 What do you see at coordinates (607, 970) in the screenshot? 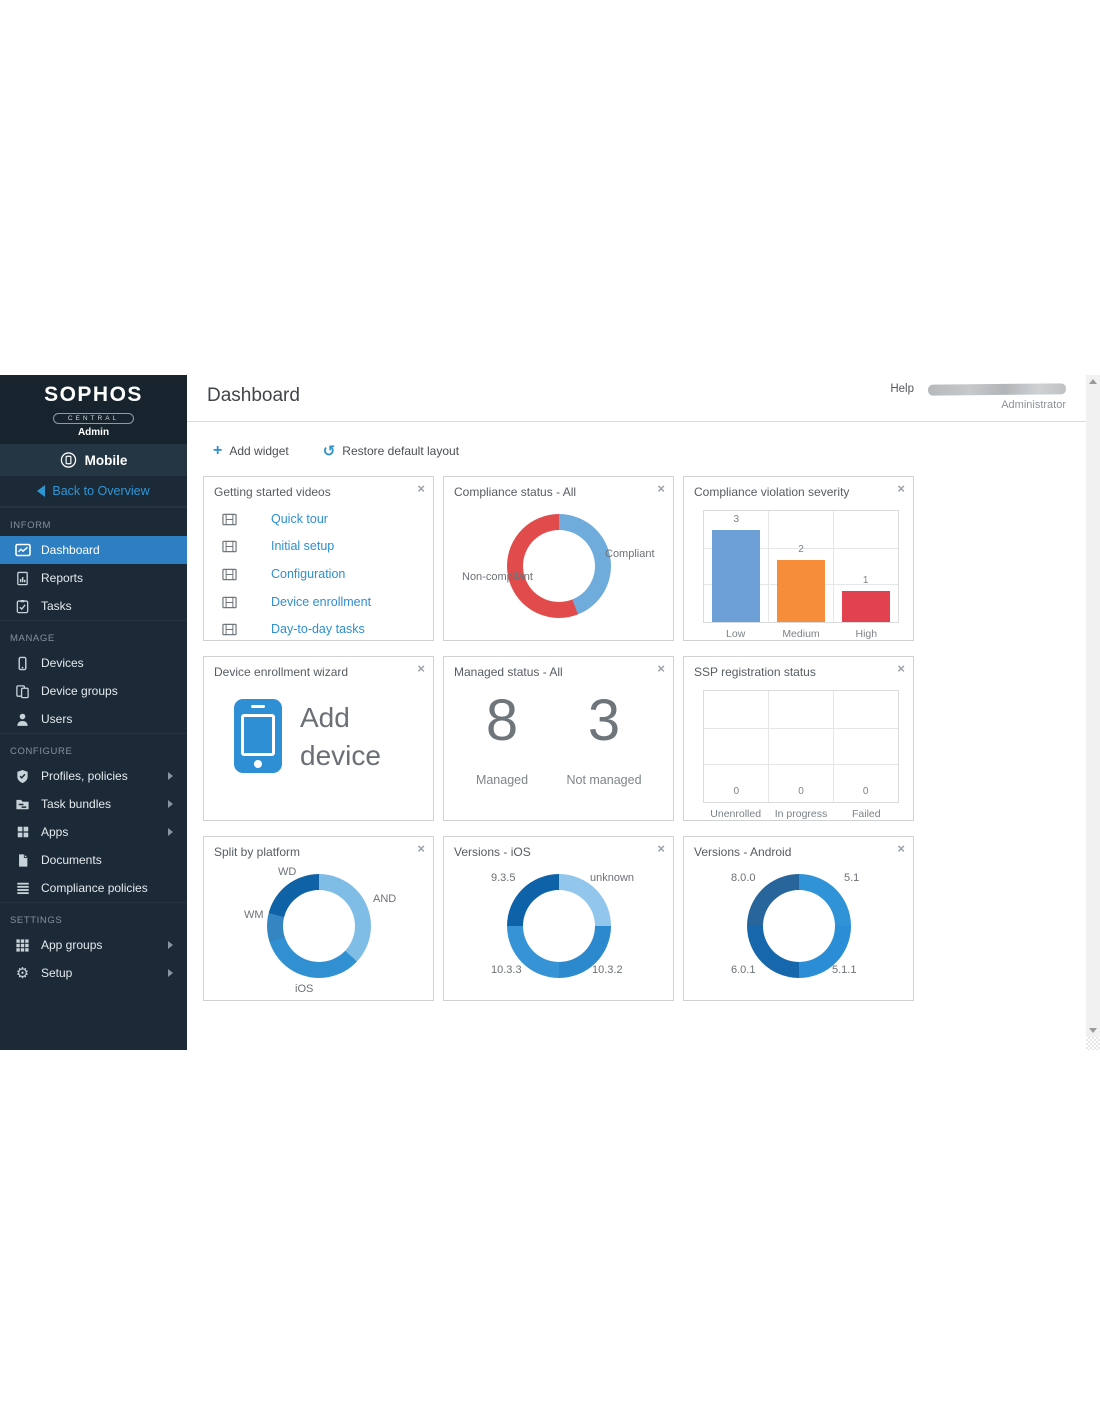
I see `donut-label-1032: 10.3.2` at bounding box center [607, 970].